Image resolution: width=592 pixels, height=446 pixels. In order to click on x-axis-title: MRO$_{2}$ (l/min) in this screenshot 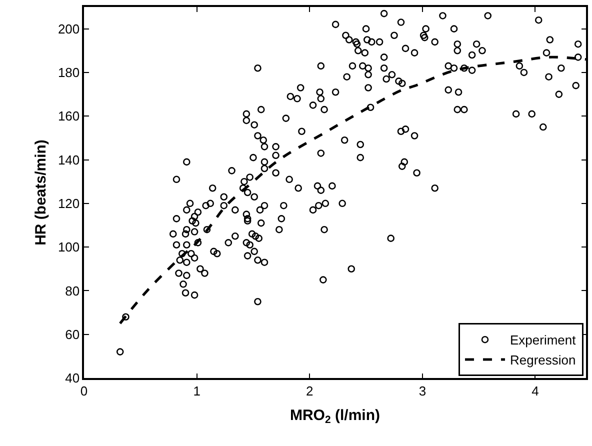, I will do `click(335, 416)`.